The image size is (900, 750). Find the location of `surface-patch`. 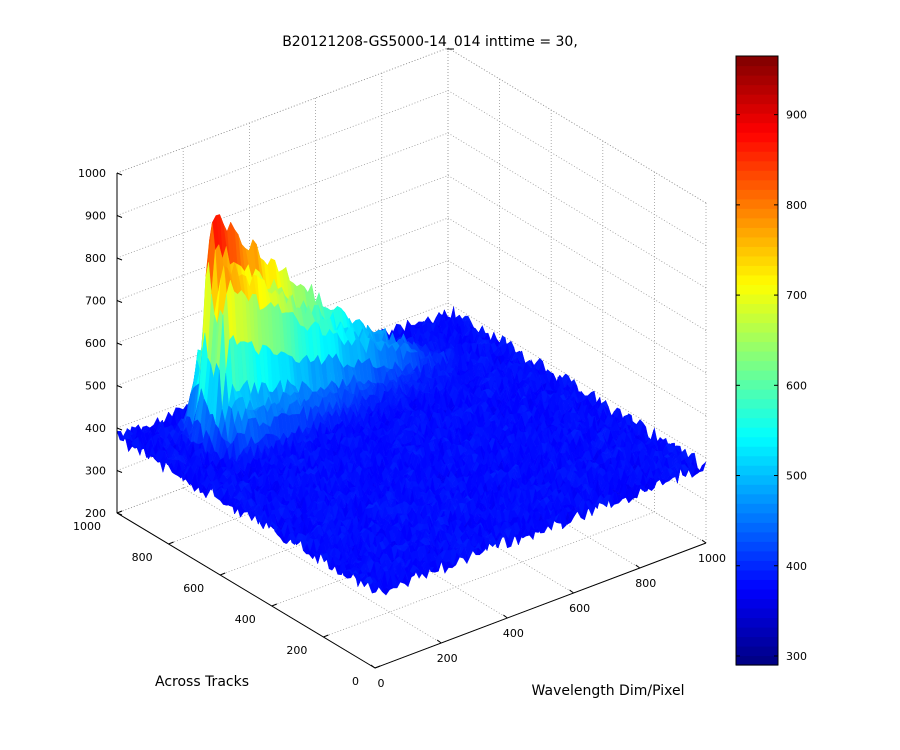

surface-patch is located at coordinates (703, 467).